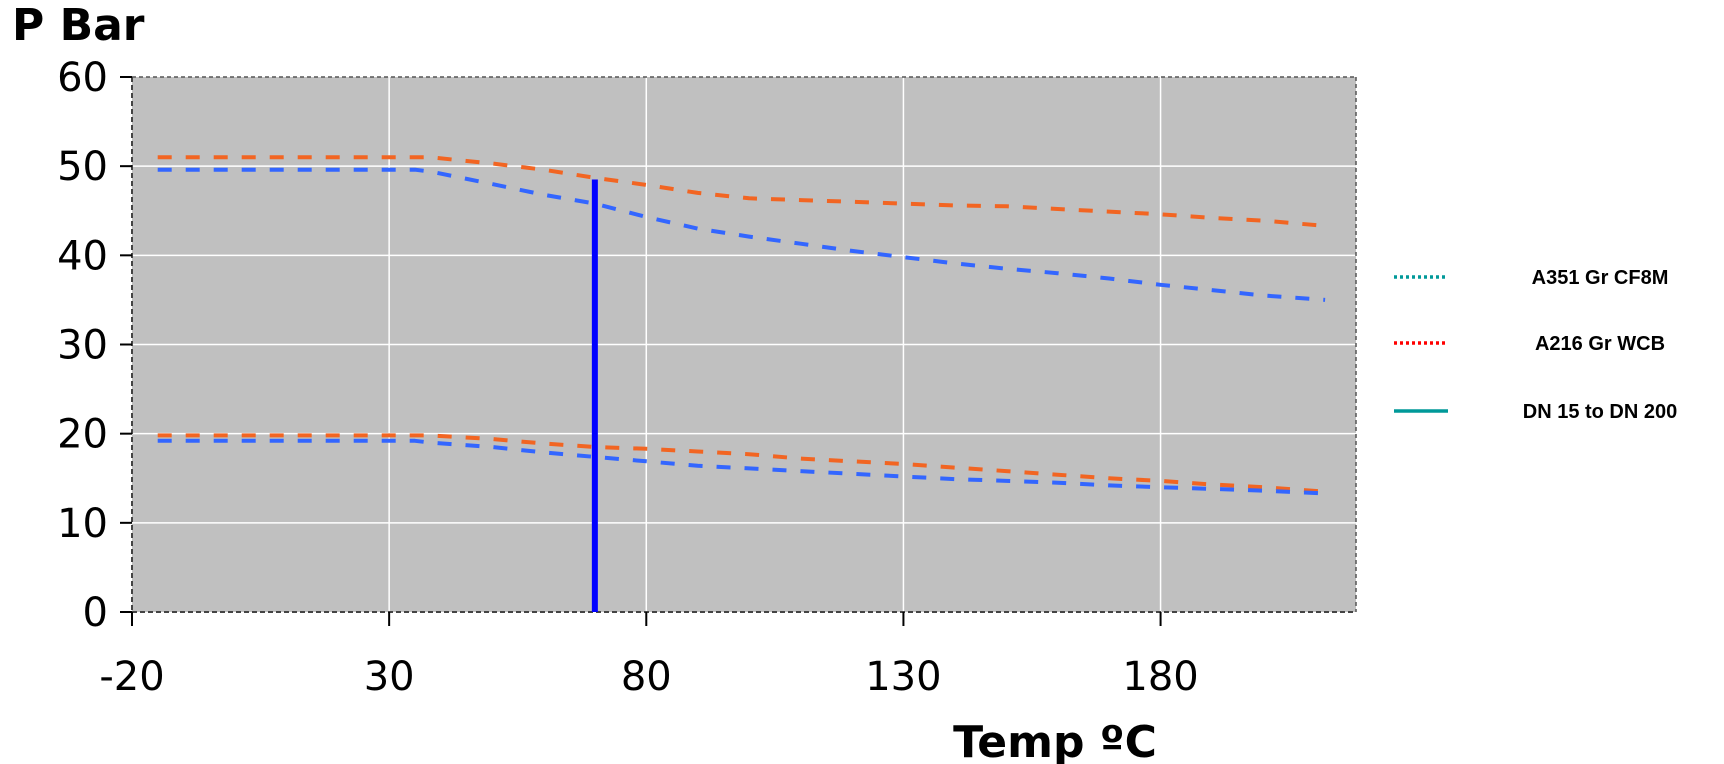  What do you see at coordinates (903, 677) in the screenshot?
I see `x-tick-label: 130` at bounding box center [903, 677].